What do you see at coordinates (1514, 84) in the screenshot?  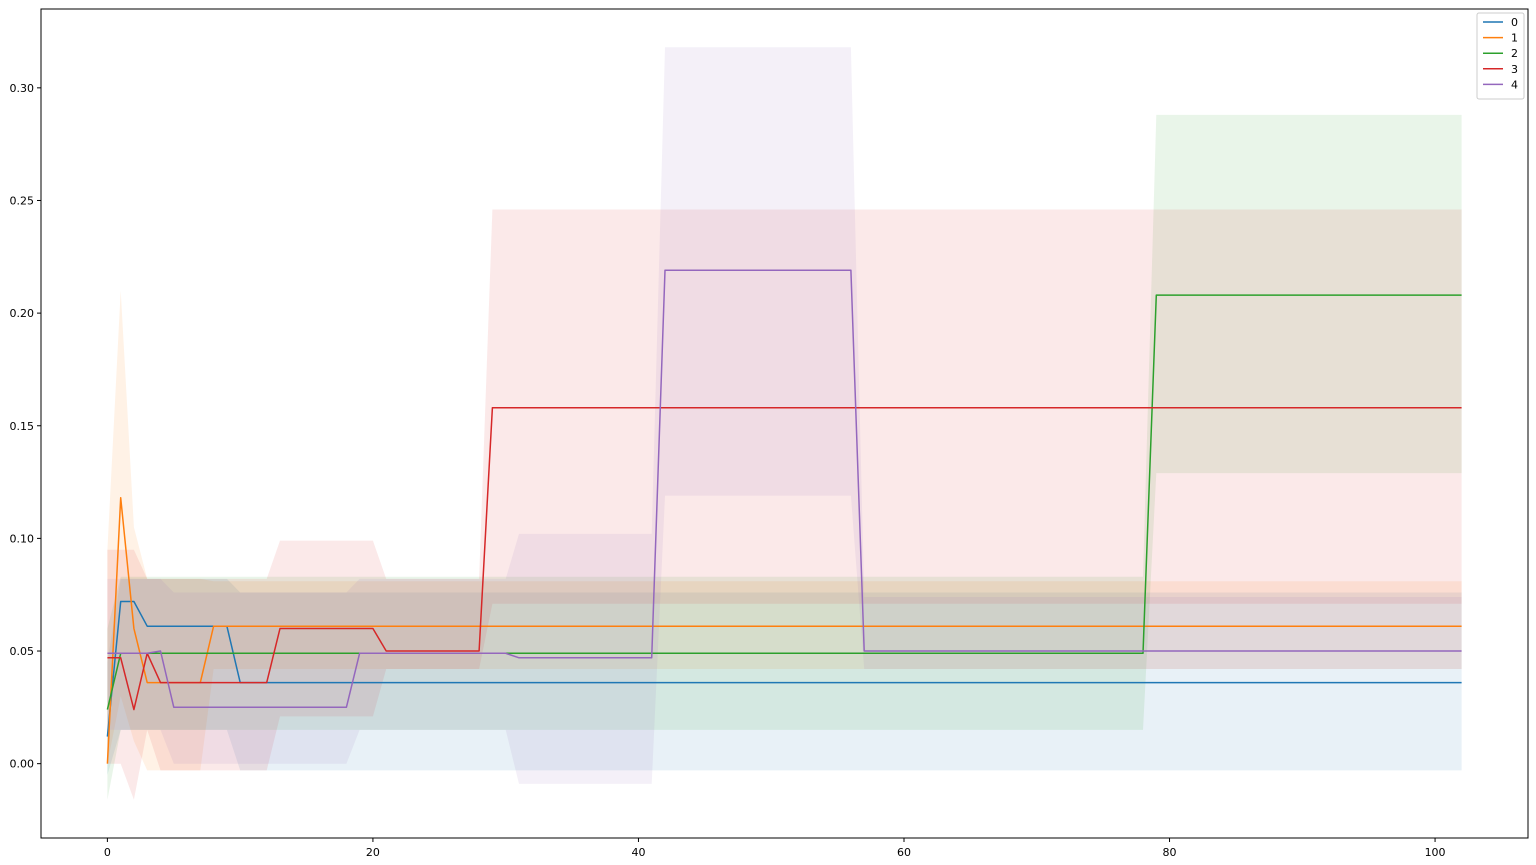 I see `legend-label-4: 4` at bounding box center [1514, 84].